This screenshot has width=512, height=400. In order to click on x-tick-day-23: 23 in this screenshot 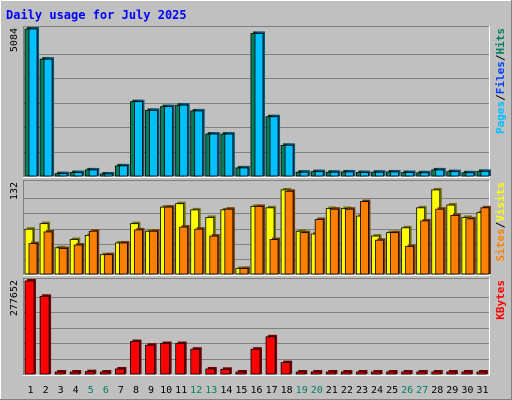, I will do `click(362, 390)`.